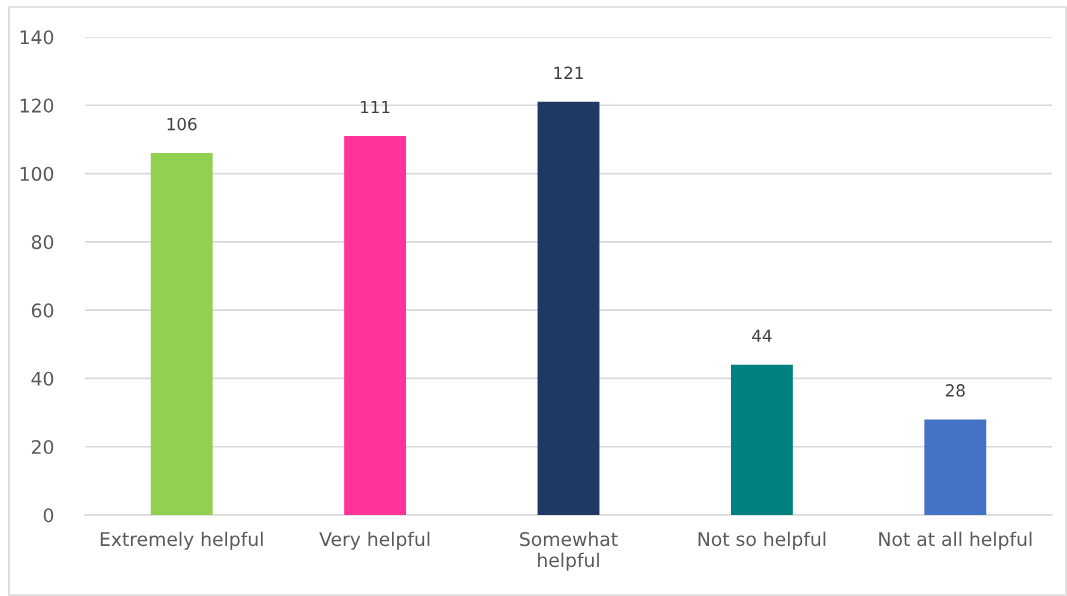 This screenshot has width=1067, height=596. Describe the element at coordinates (375, 107) in the screenshot. I see `data-label: 111` at that location.